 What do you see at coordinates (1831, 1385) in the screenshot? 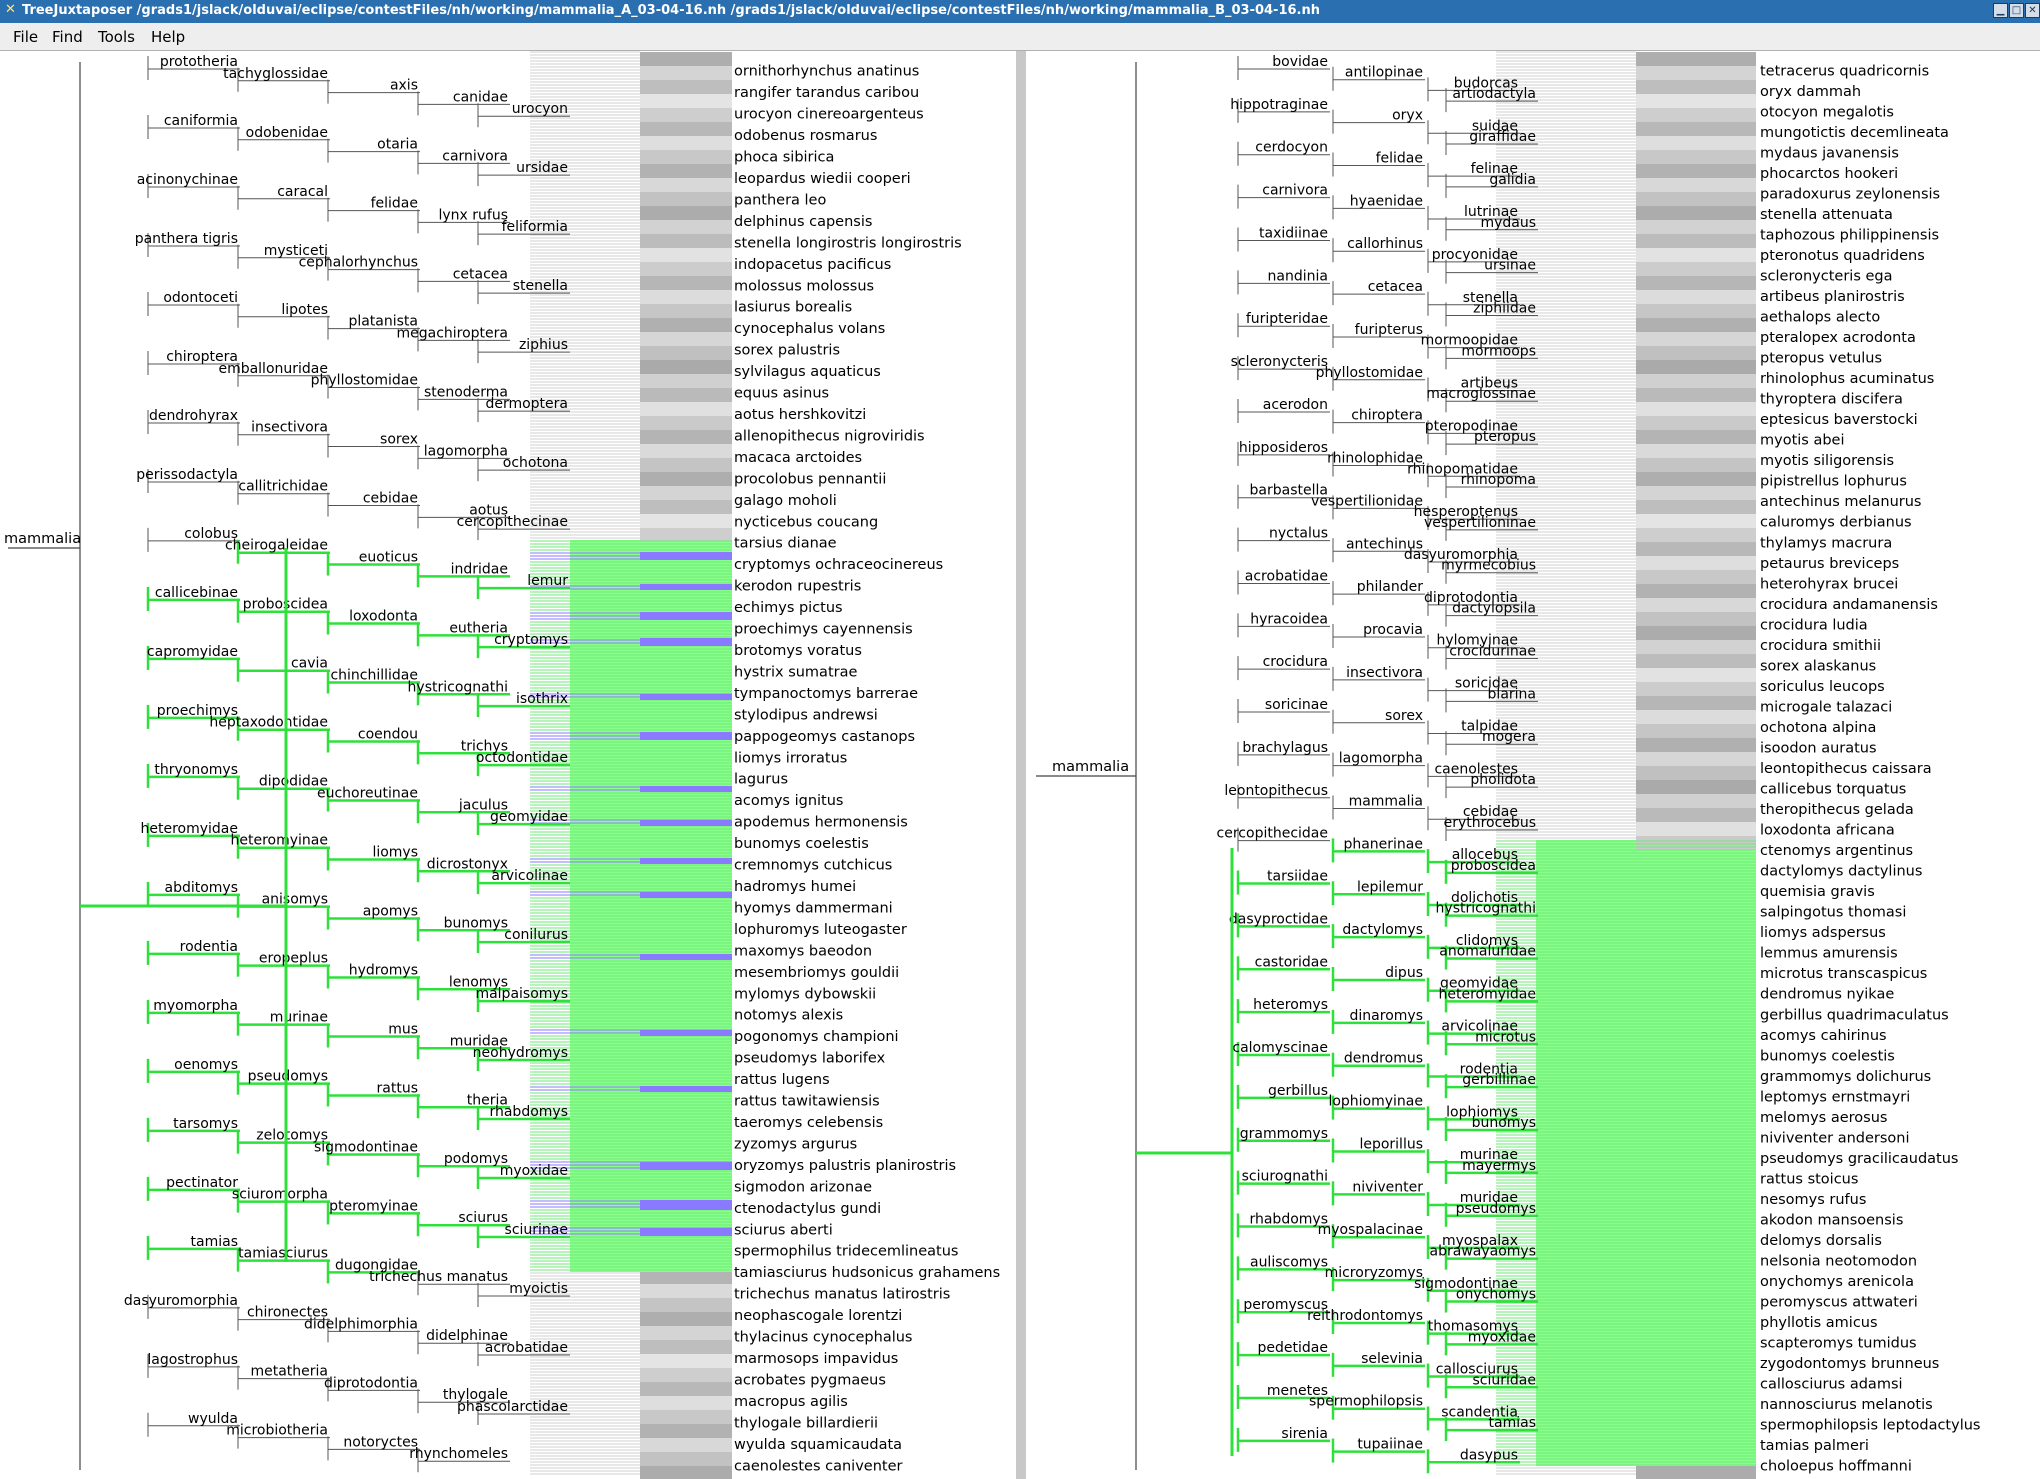
I see `right-leaf-callosciurus-adamsi: callosciurus adamsi` at bounding box center [1831, 1385].